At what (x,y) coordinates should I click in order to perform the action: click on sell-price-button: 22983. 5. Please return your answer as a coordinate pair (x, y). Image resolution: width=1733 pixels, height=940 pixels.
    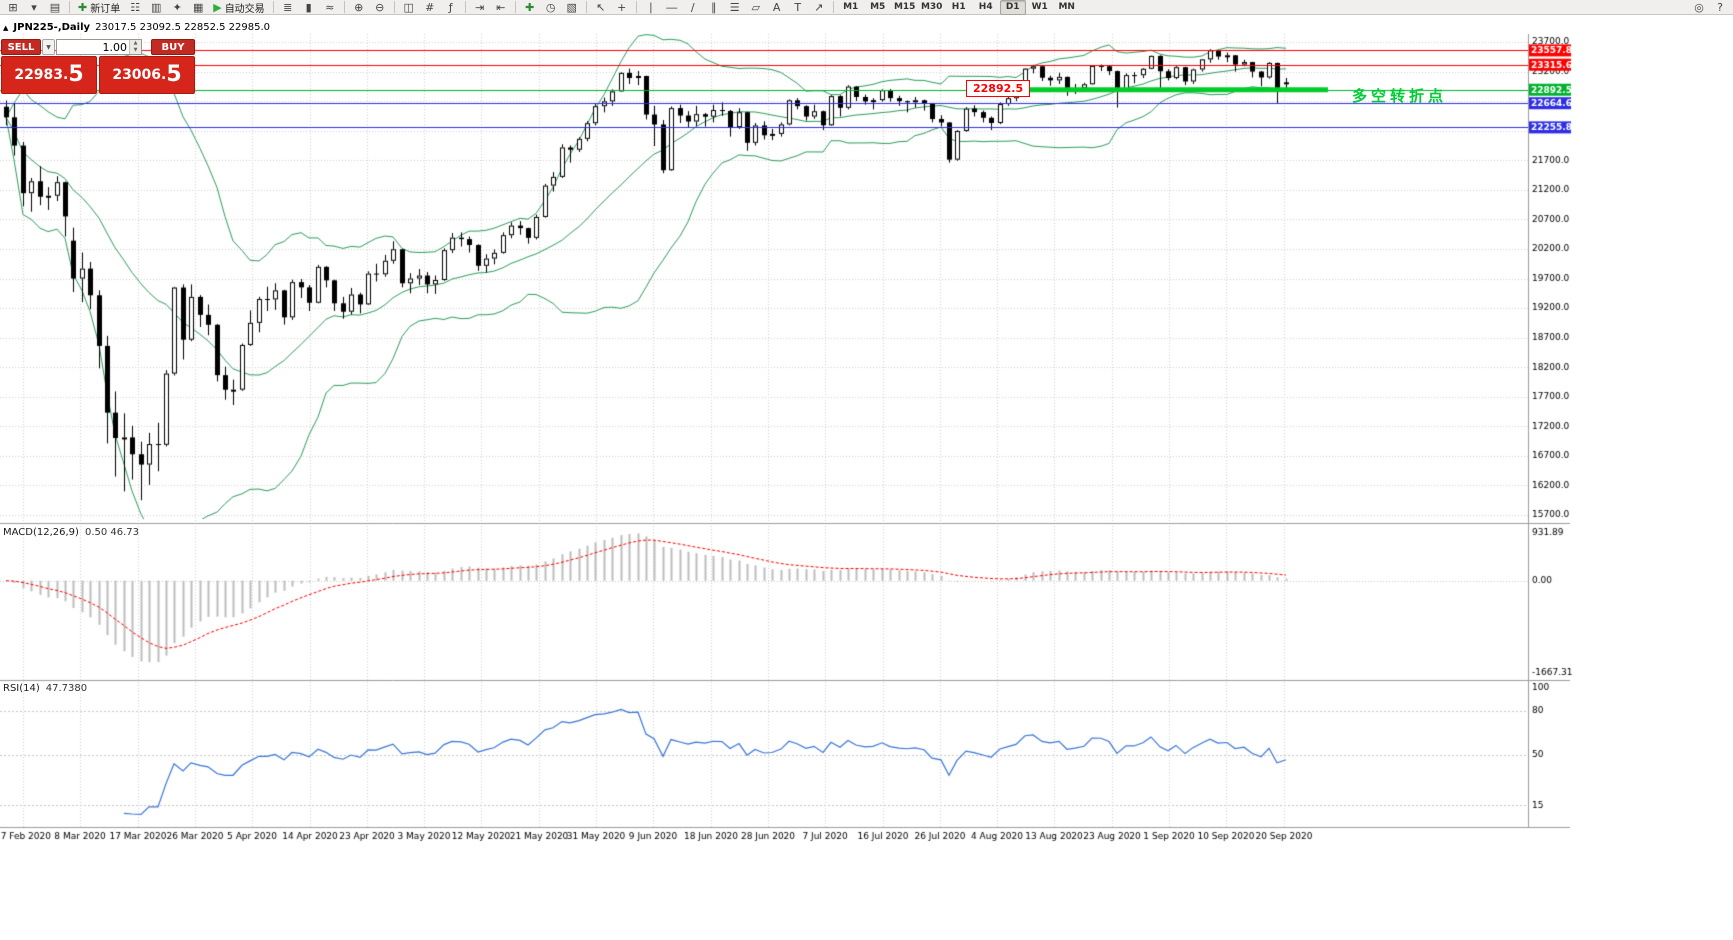
    Looking at the image, I should click on (49, 75).